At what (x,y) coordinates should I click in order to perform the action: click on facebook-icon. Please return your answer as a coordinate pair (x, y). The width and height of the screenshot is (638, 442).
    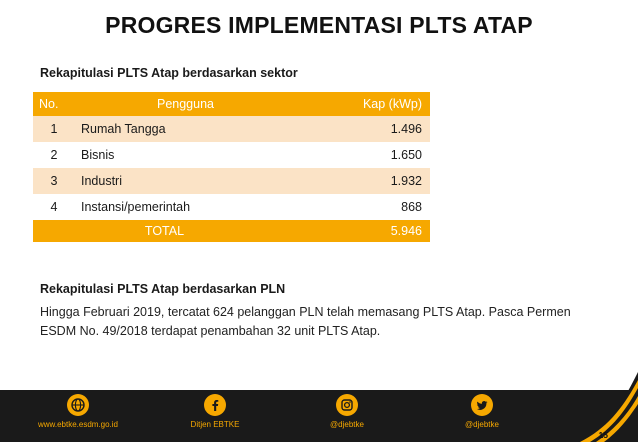
    Looking at the image, I should click on (215, 405).